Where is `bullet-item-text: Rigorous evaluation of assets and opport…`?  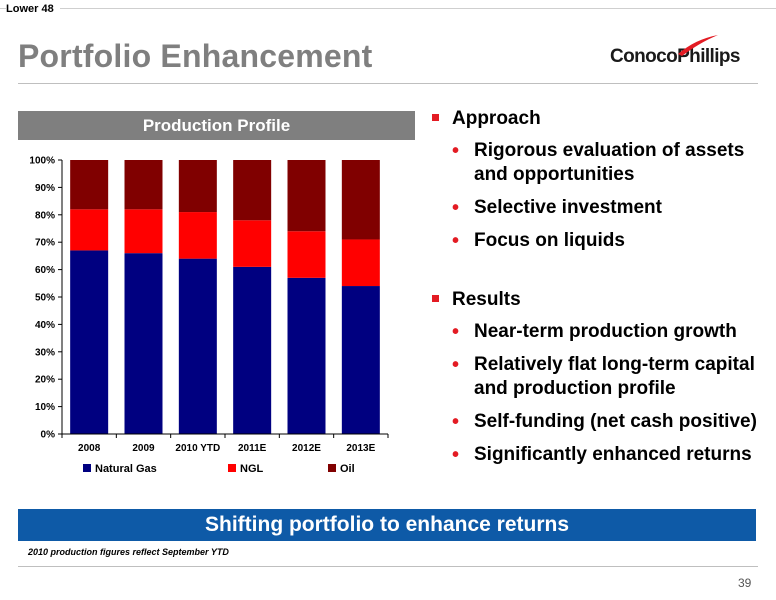 bullet-item-text: Rigorous evaluation of assets and opport… is located at coordinates (609, 162).